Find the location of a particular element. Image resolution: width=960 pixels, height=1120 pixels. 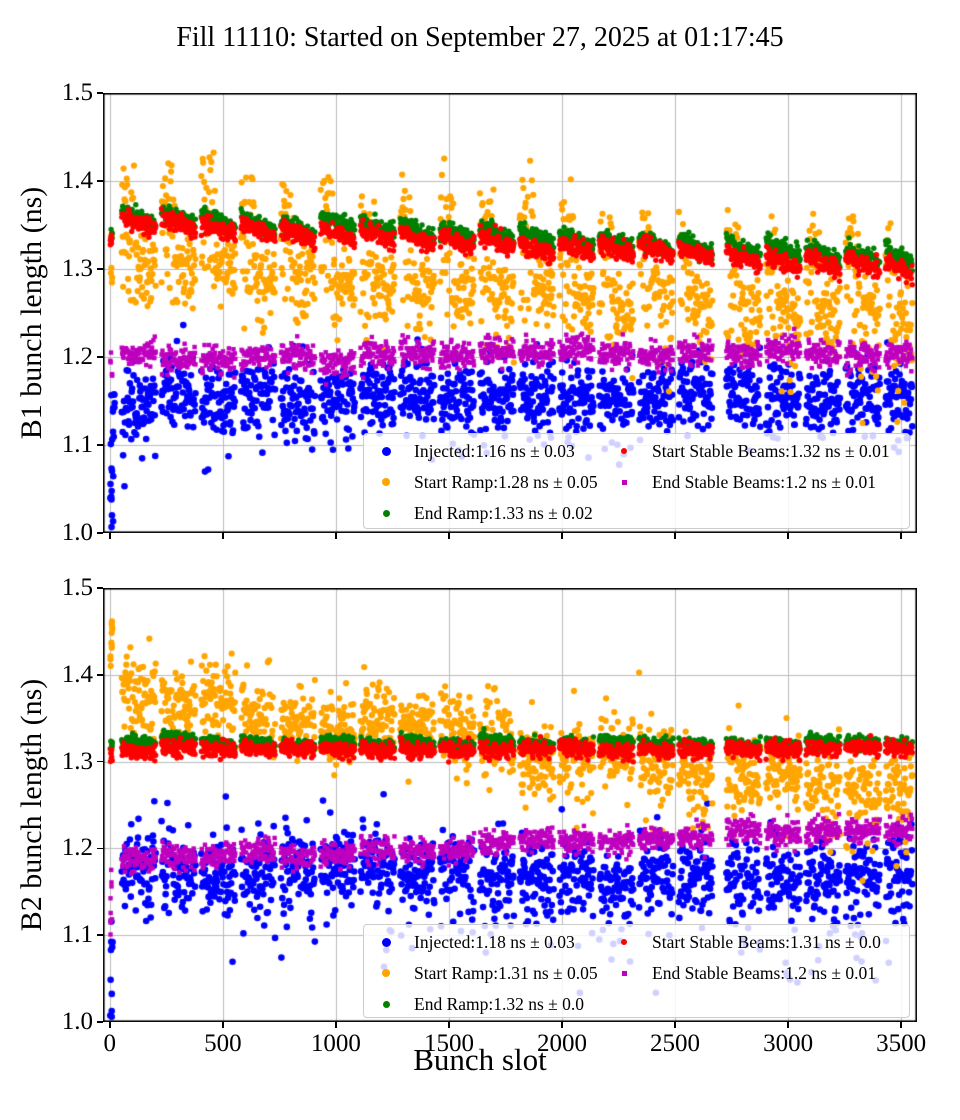

legend-label: Start Stable Beams:1.31 ns ± 0.0 is located at coordinates (766, 942).